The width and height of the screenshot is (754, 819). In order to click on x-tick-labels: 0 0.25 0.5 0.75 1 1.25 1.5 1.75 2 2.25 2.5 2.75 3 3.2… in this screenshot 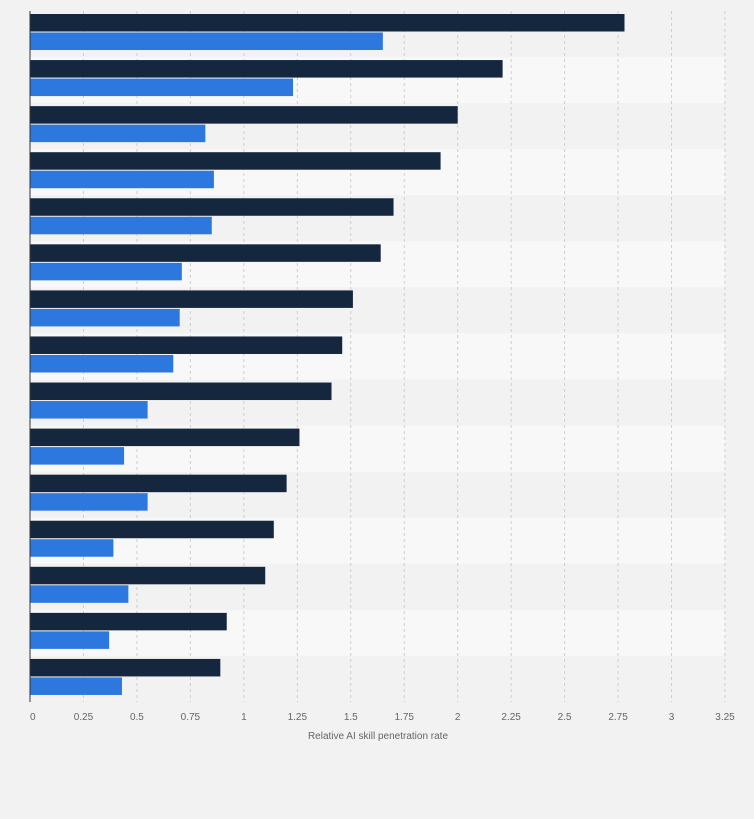, I will do `click(382, 717)`.